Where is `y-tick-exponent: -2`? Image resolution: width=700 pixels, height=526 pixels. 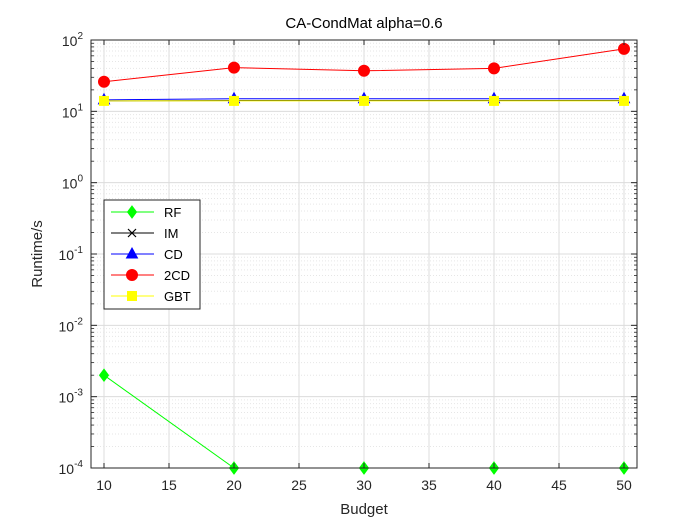 y-tick-exponent: -2 is located at coordinates (78, 321).